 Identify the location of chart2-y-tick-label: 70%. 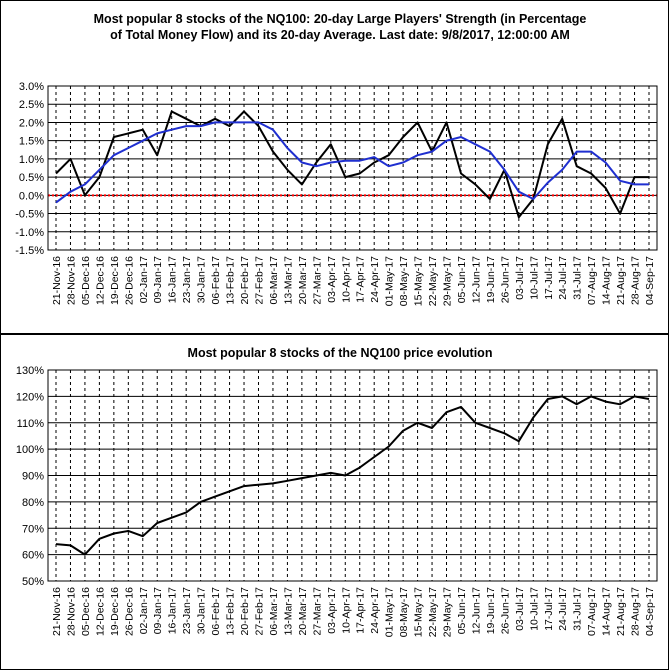
(33, 529).